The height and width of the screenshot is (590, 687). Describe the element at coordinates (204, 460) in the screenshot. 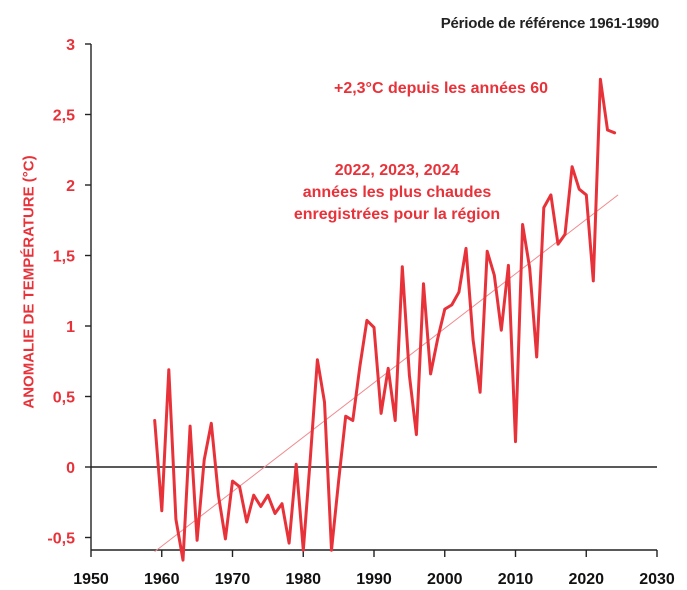

I see `data-point-1966` at that location.